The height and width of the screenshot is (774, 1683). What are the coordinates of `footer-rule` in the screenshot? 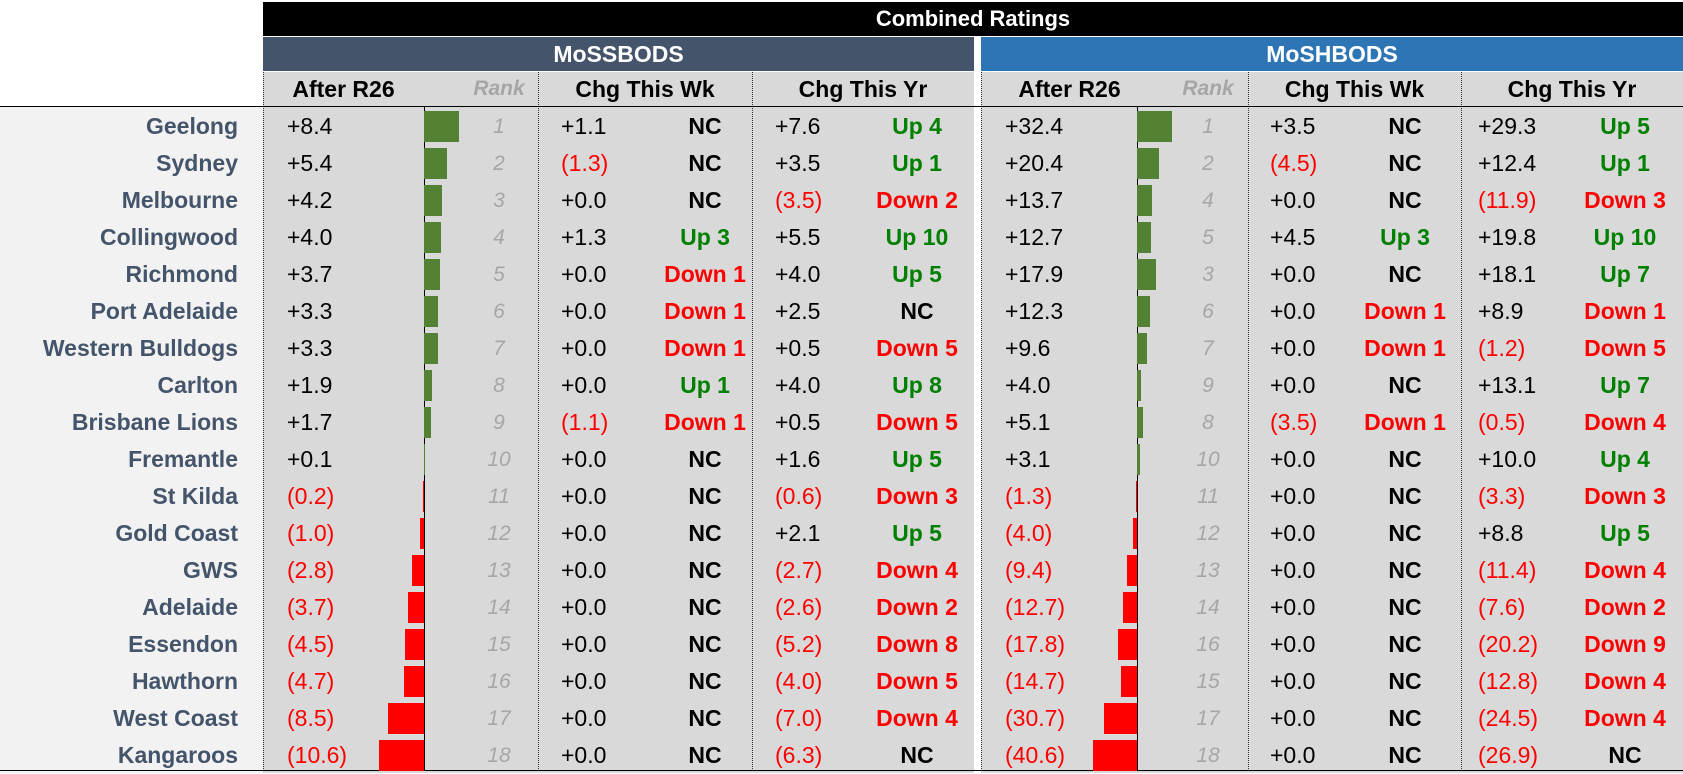 It's located at (841, 770).